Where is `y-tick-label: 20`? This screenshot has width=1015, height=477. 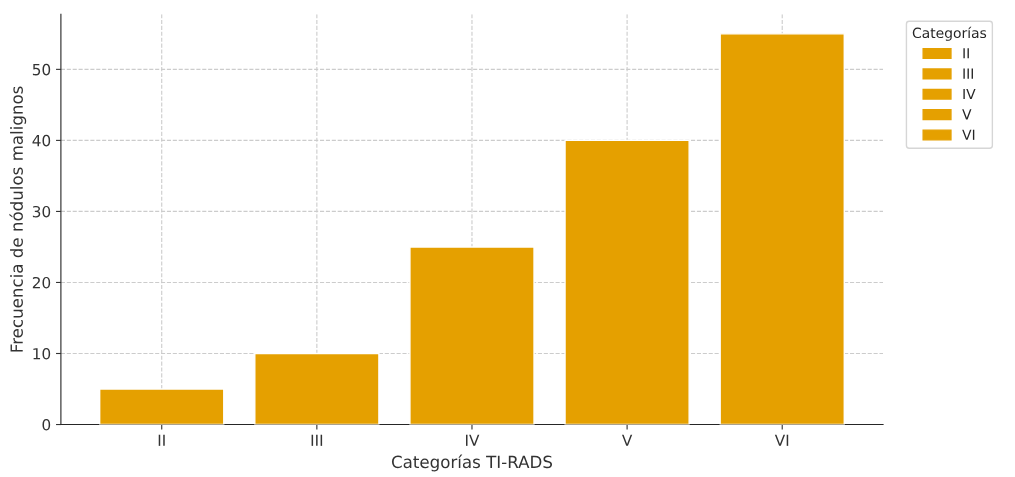 y-tick-label: 20 is located at coordinates (41, 282).